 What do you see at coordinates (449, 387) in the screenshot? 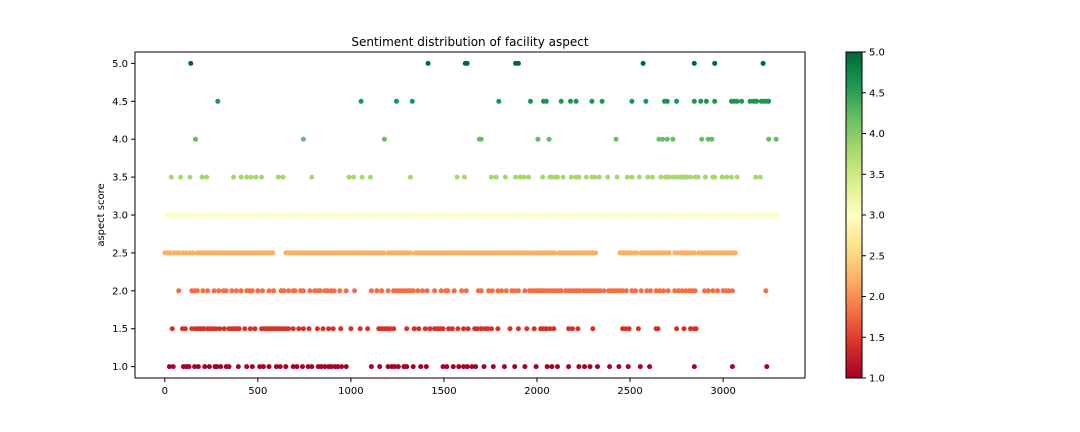
I see `x-axis-ticks: 0 500 1000 1500 2000 2500 3000` at bounding box center [449, 387].